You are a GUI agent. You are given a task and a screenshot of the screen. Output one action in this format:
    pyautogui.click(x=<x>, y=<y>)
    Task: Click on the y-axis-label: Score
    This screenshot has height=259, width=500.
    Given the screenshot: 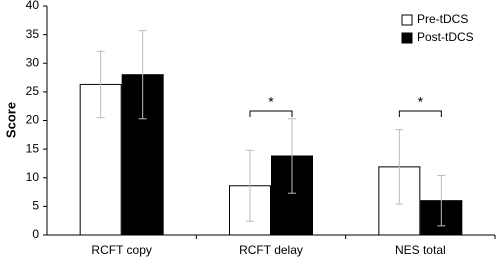 What is the action you would take?
    pyautogui.click(x=10, y=120)
    